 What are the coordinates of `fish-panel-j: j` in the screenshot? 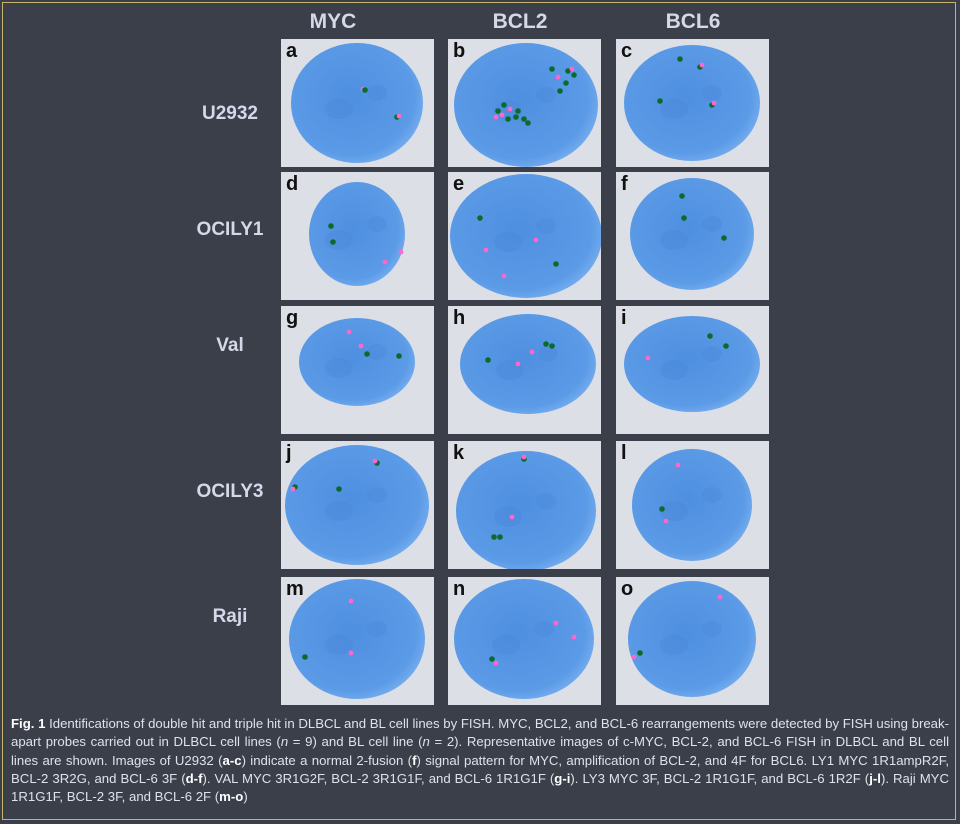 It's located at (357, 505).